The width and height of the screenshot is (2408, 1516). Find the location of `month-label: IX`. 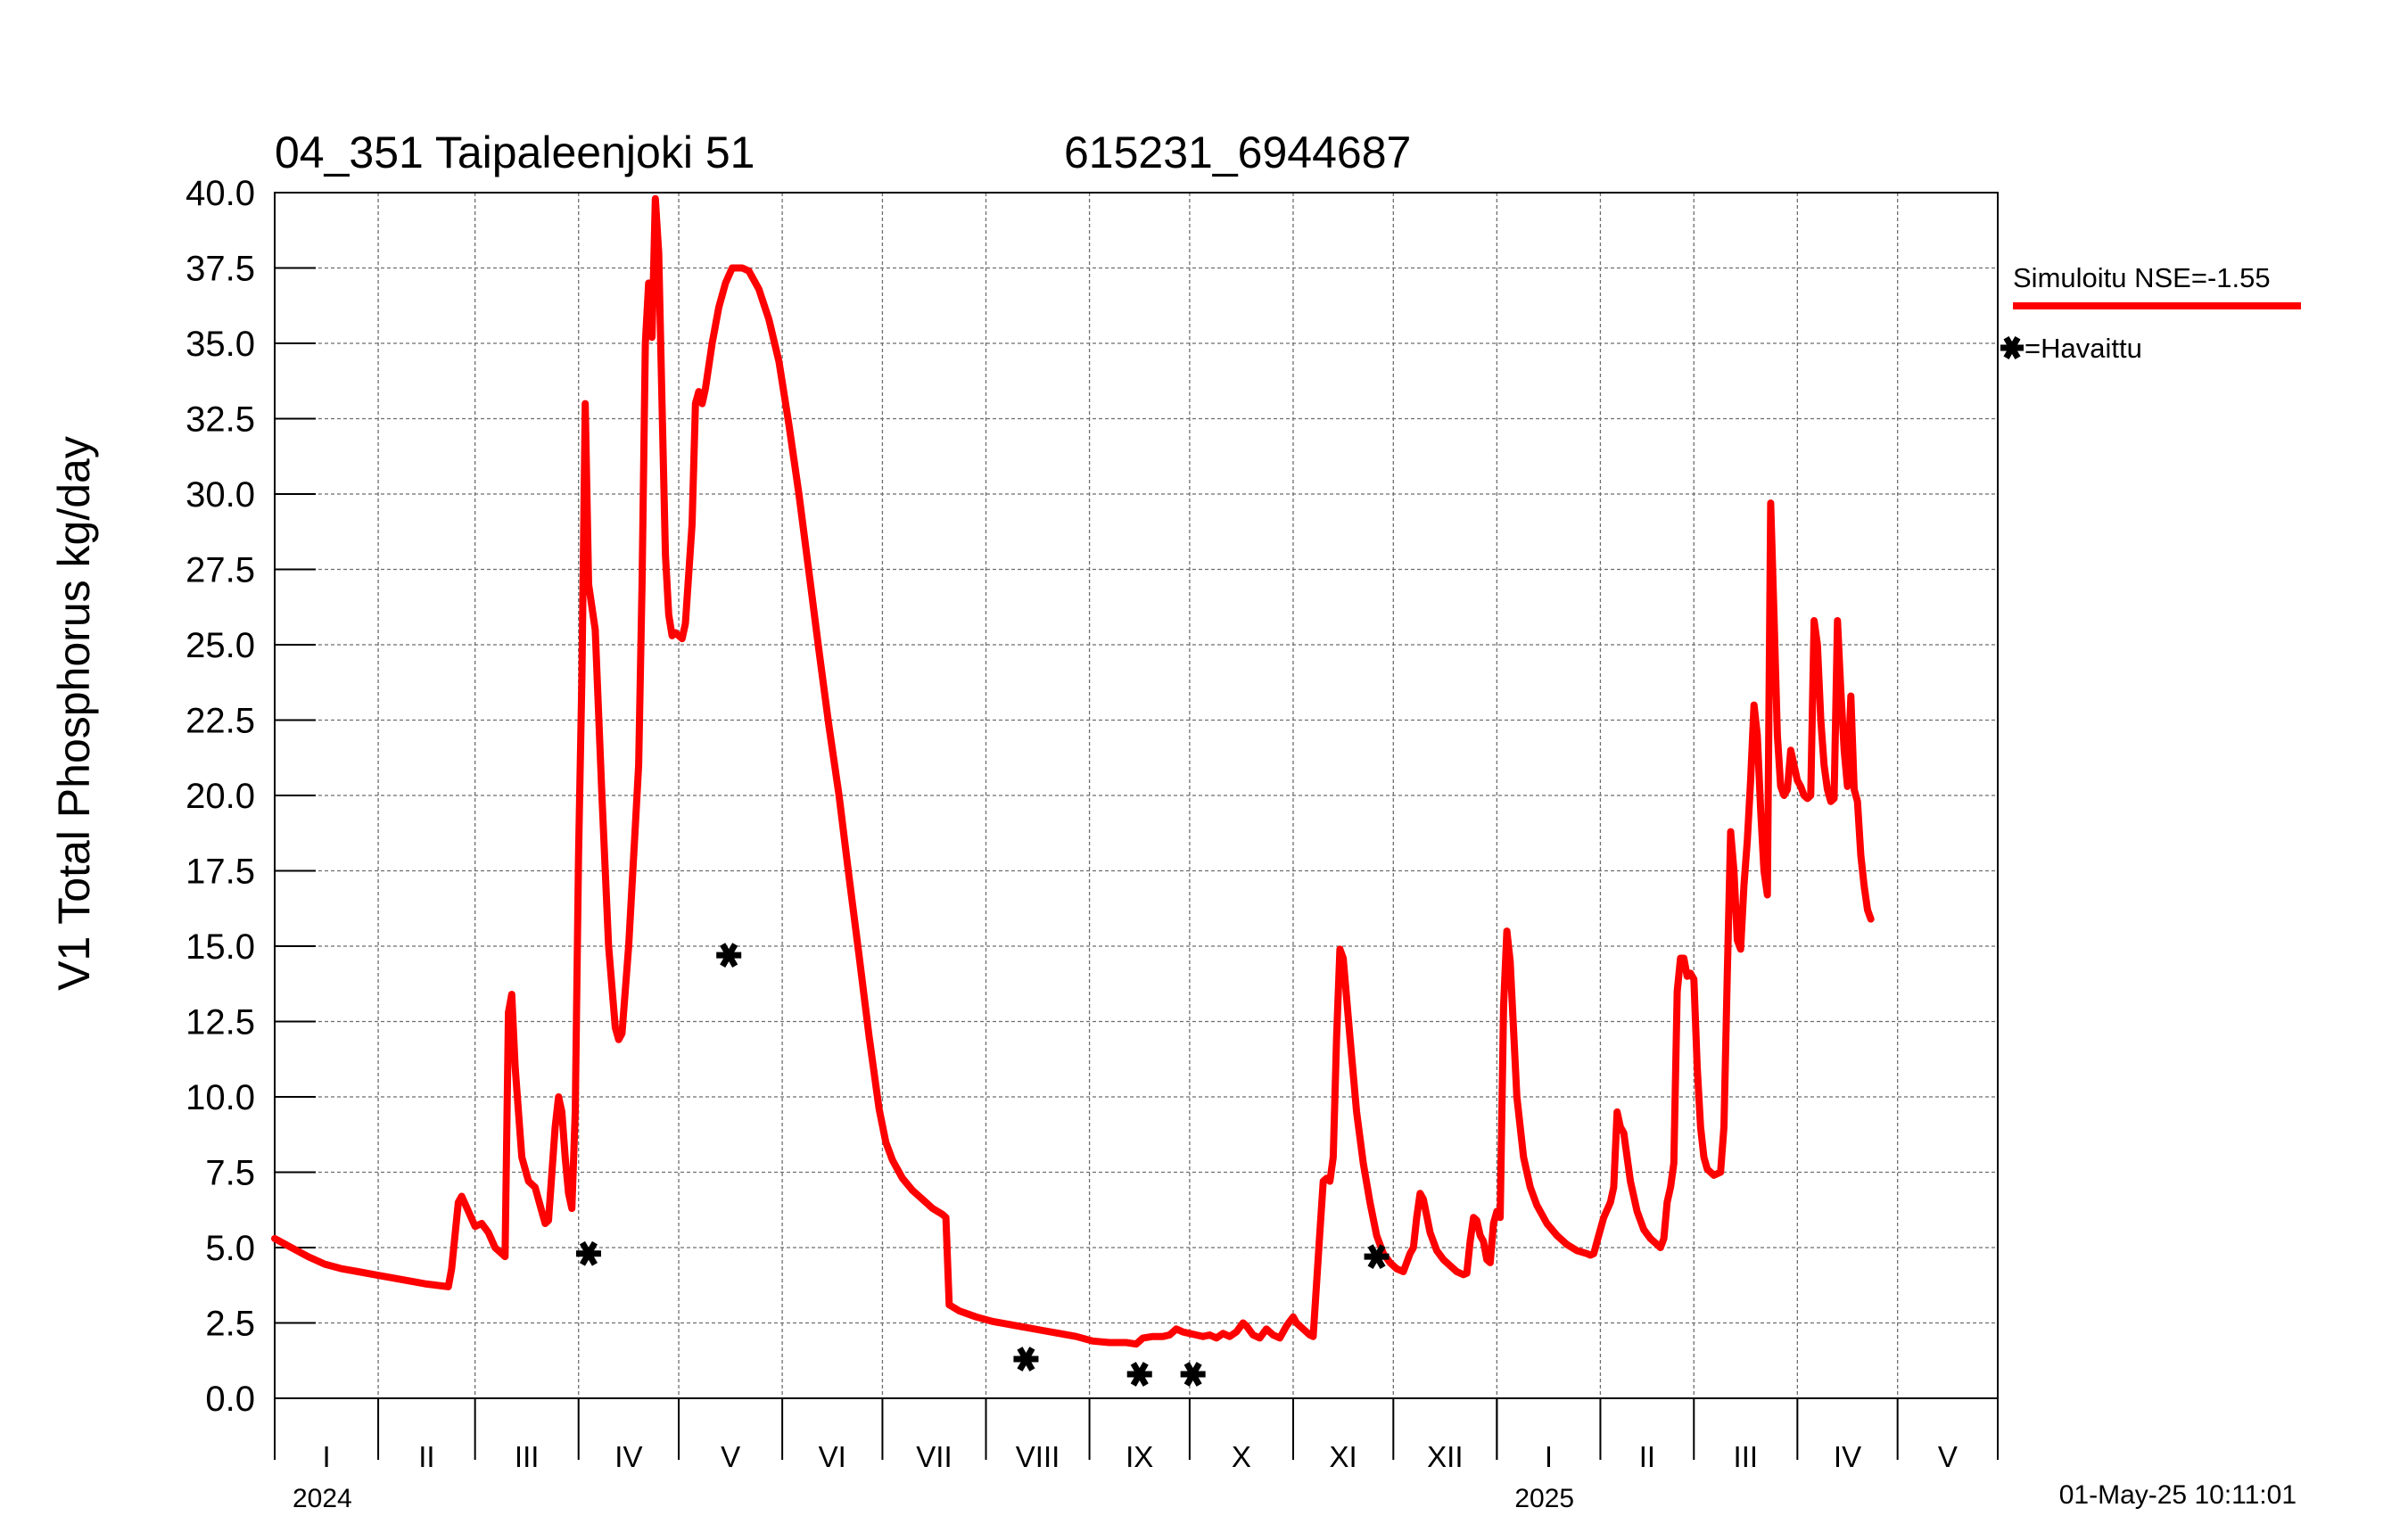

month-label: IX is located at coordinates (1139, 1456).